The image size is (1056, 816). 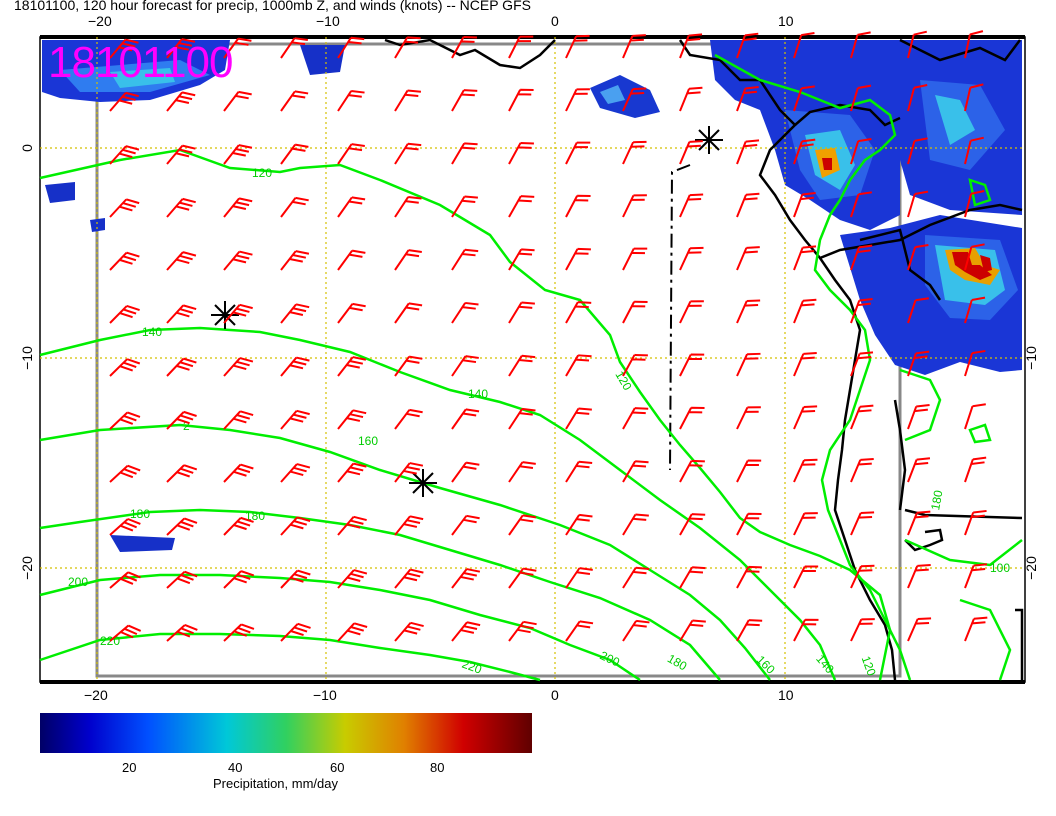 I want to click on contour-label: 180, so click(x=936, y=500).